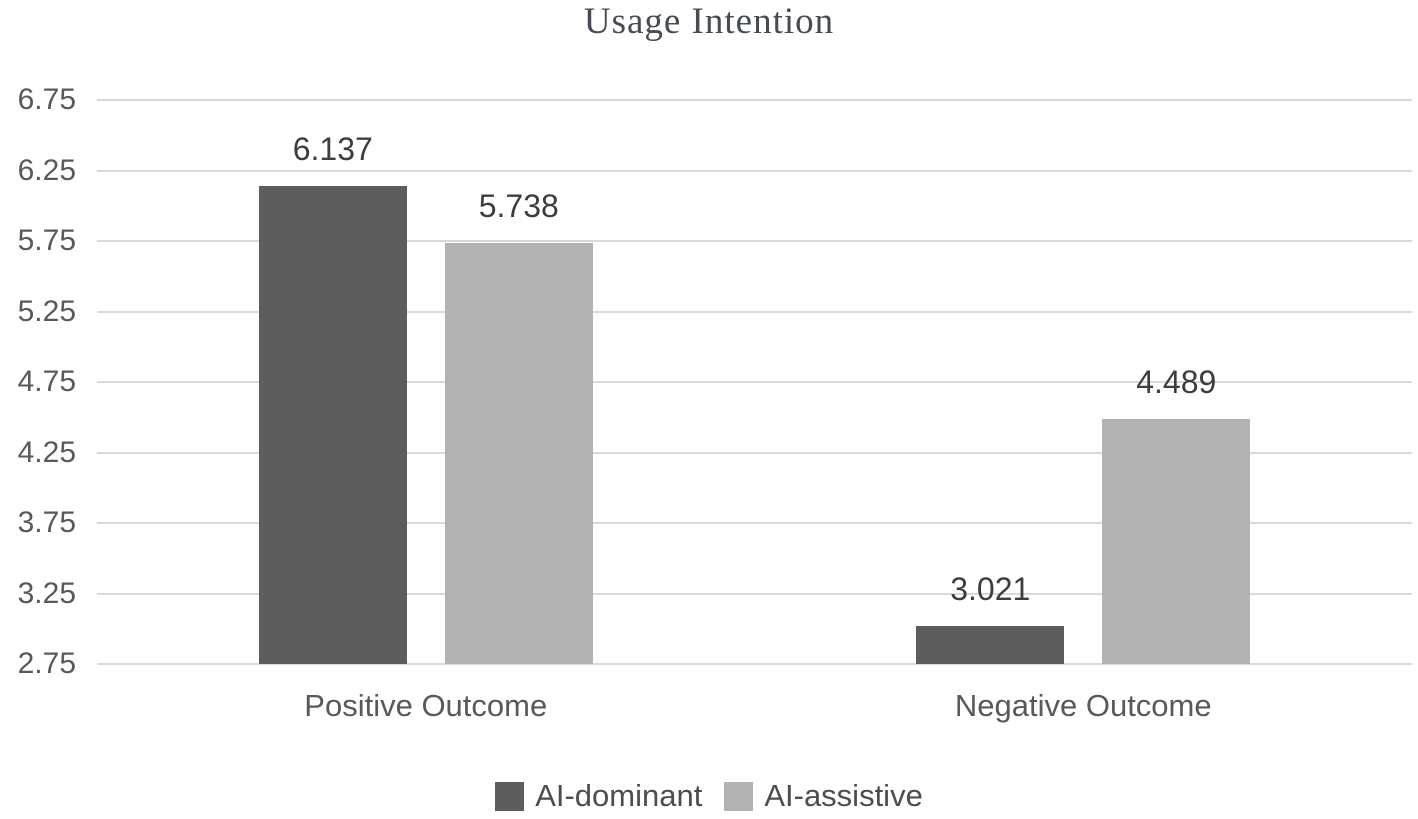 Image resolution: width=1418 pixels, height=819 pixels. I want to click on y-axis: 6.75 6.25 5.75 5.25 4.75 4.25 3.75 3.25 2.75, so click(41, 381).